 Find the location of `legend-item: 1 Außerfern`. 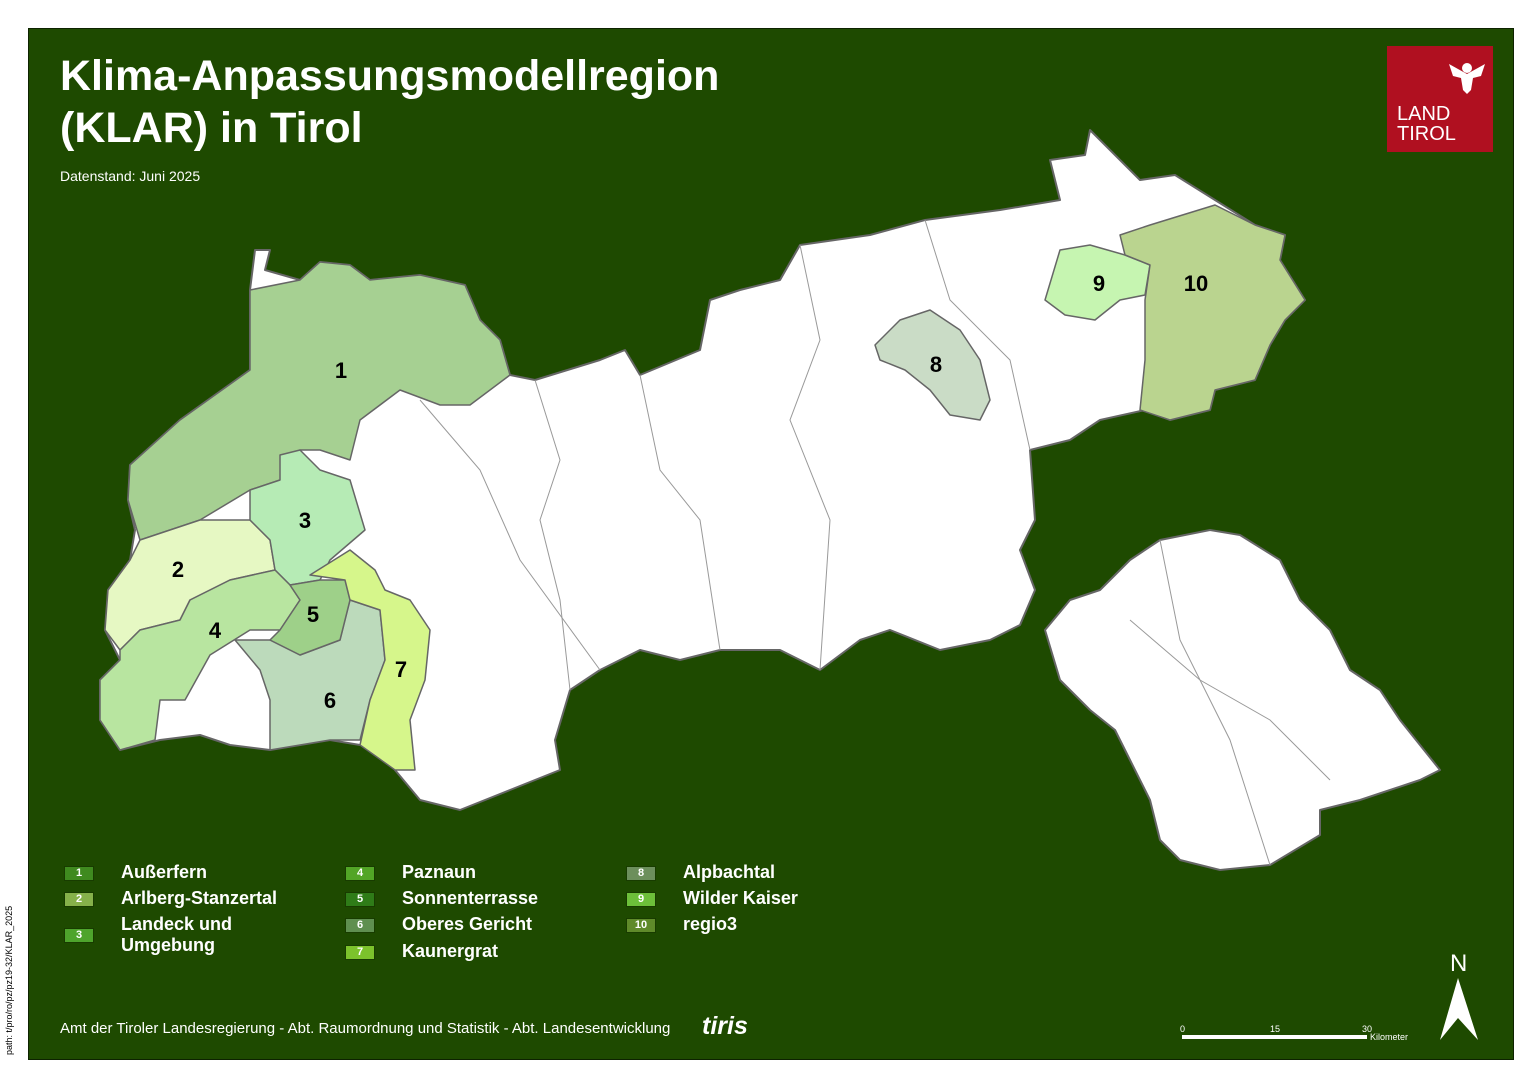

legend-item: 1 Außerfern is located at coordinates (135, 872).